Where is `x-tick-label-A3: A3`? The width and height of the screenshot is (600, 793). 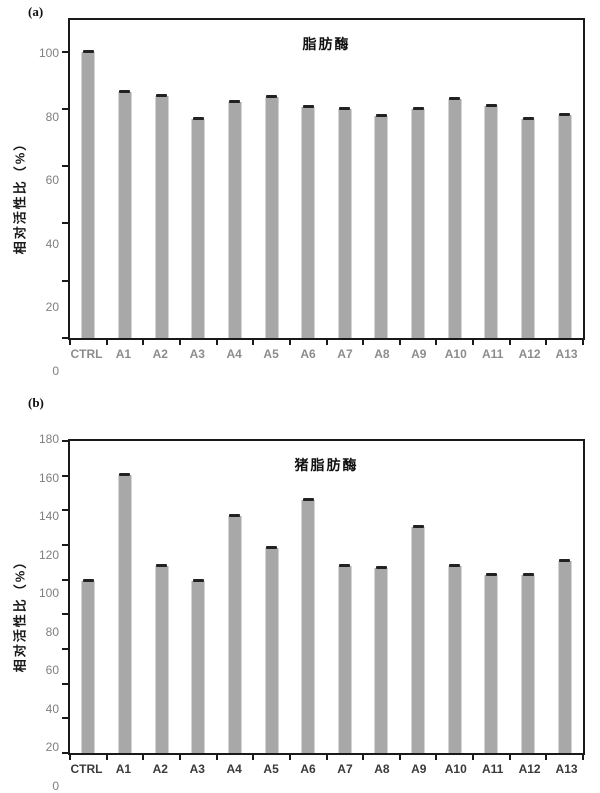 x-tick-label-A3: A3 is located at coordinates (197, 769).